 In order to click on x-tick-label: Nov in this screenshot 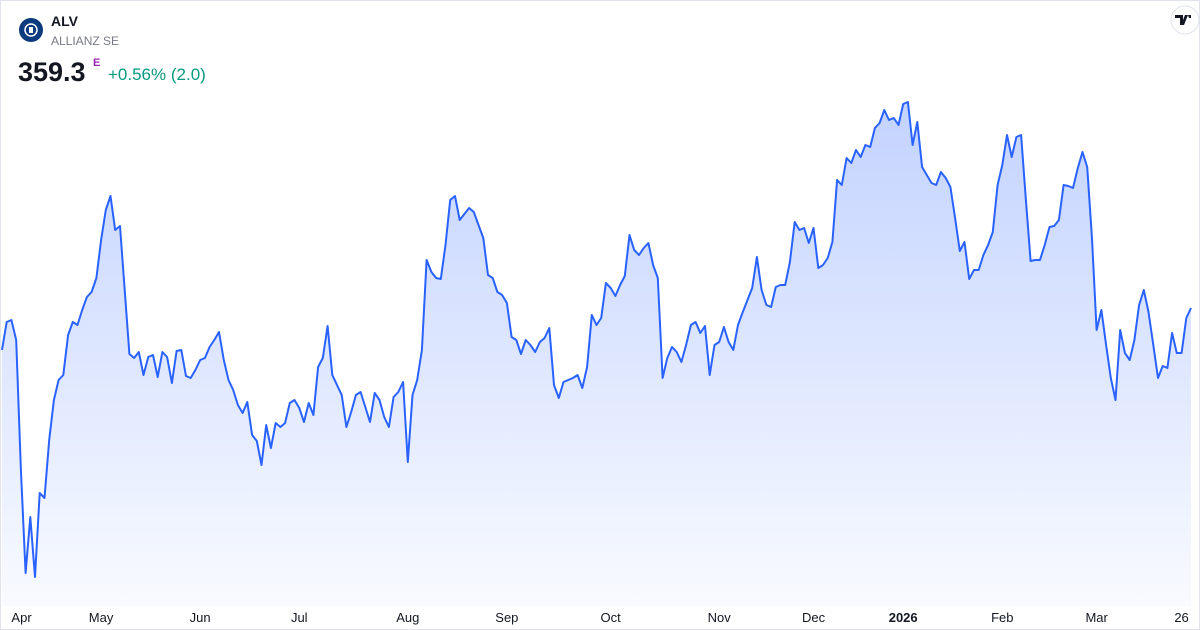, I will do `click(720, 617)`.